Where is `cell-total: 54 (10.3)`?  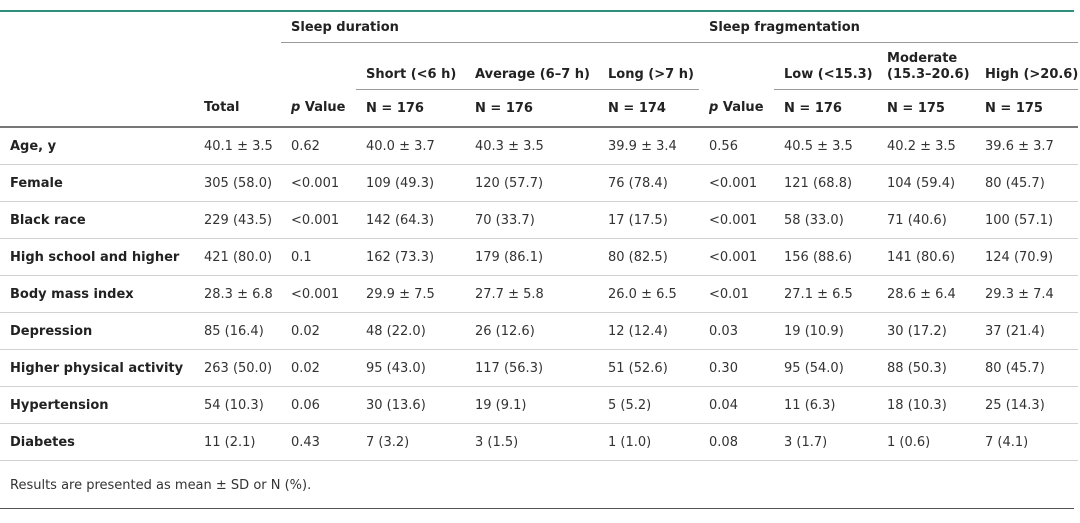
cell-total: 54 (10.3) is located at coordinates (237, 405).